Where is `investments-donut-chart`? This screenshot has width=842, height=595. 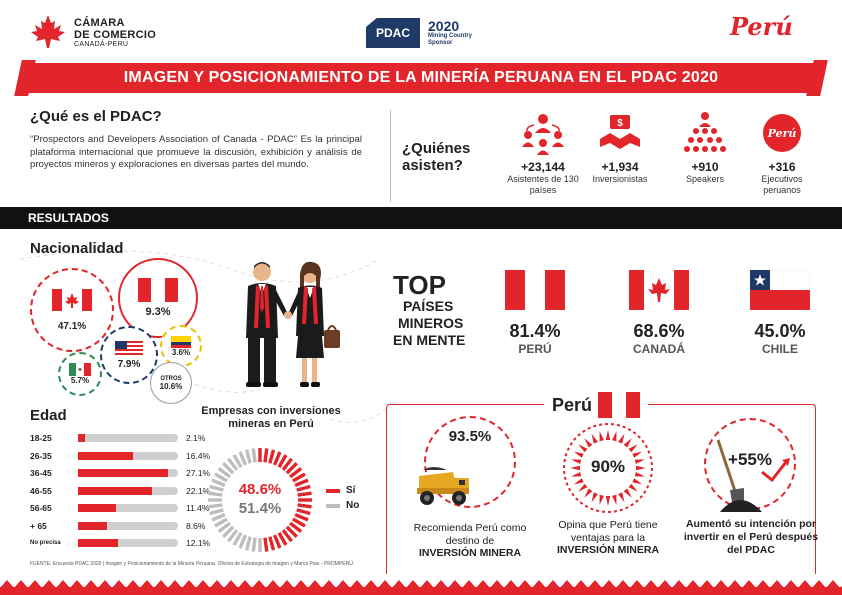
investments-donut-chart is located at coordinates (260, 500).